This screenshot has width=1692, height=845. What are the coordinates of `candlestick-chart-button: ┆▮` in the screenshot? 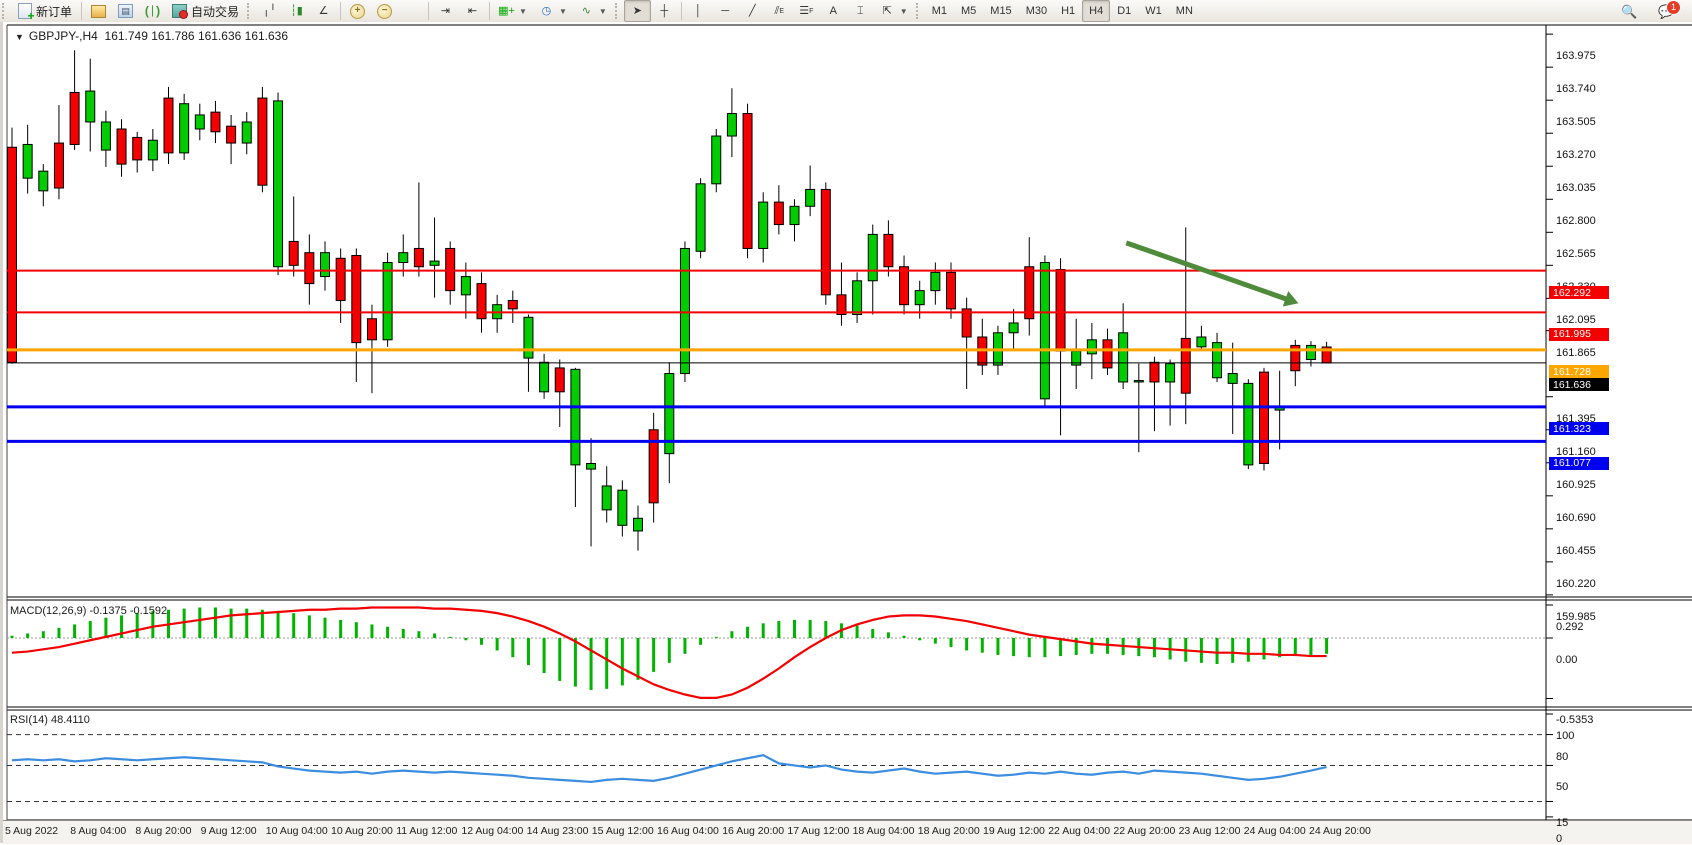 It's located at (296, 11).